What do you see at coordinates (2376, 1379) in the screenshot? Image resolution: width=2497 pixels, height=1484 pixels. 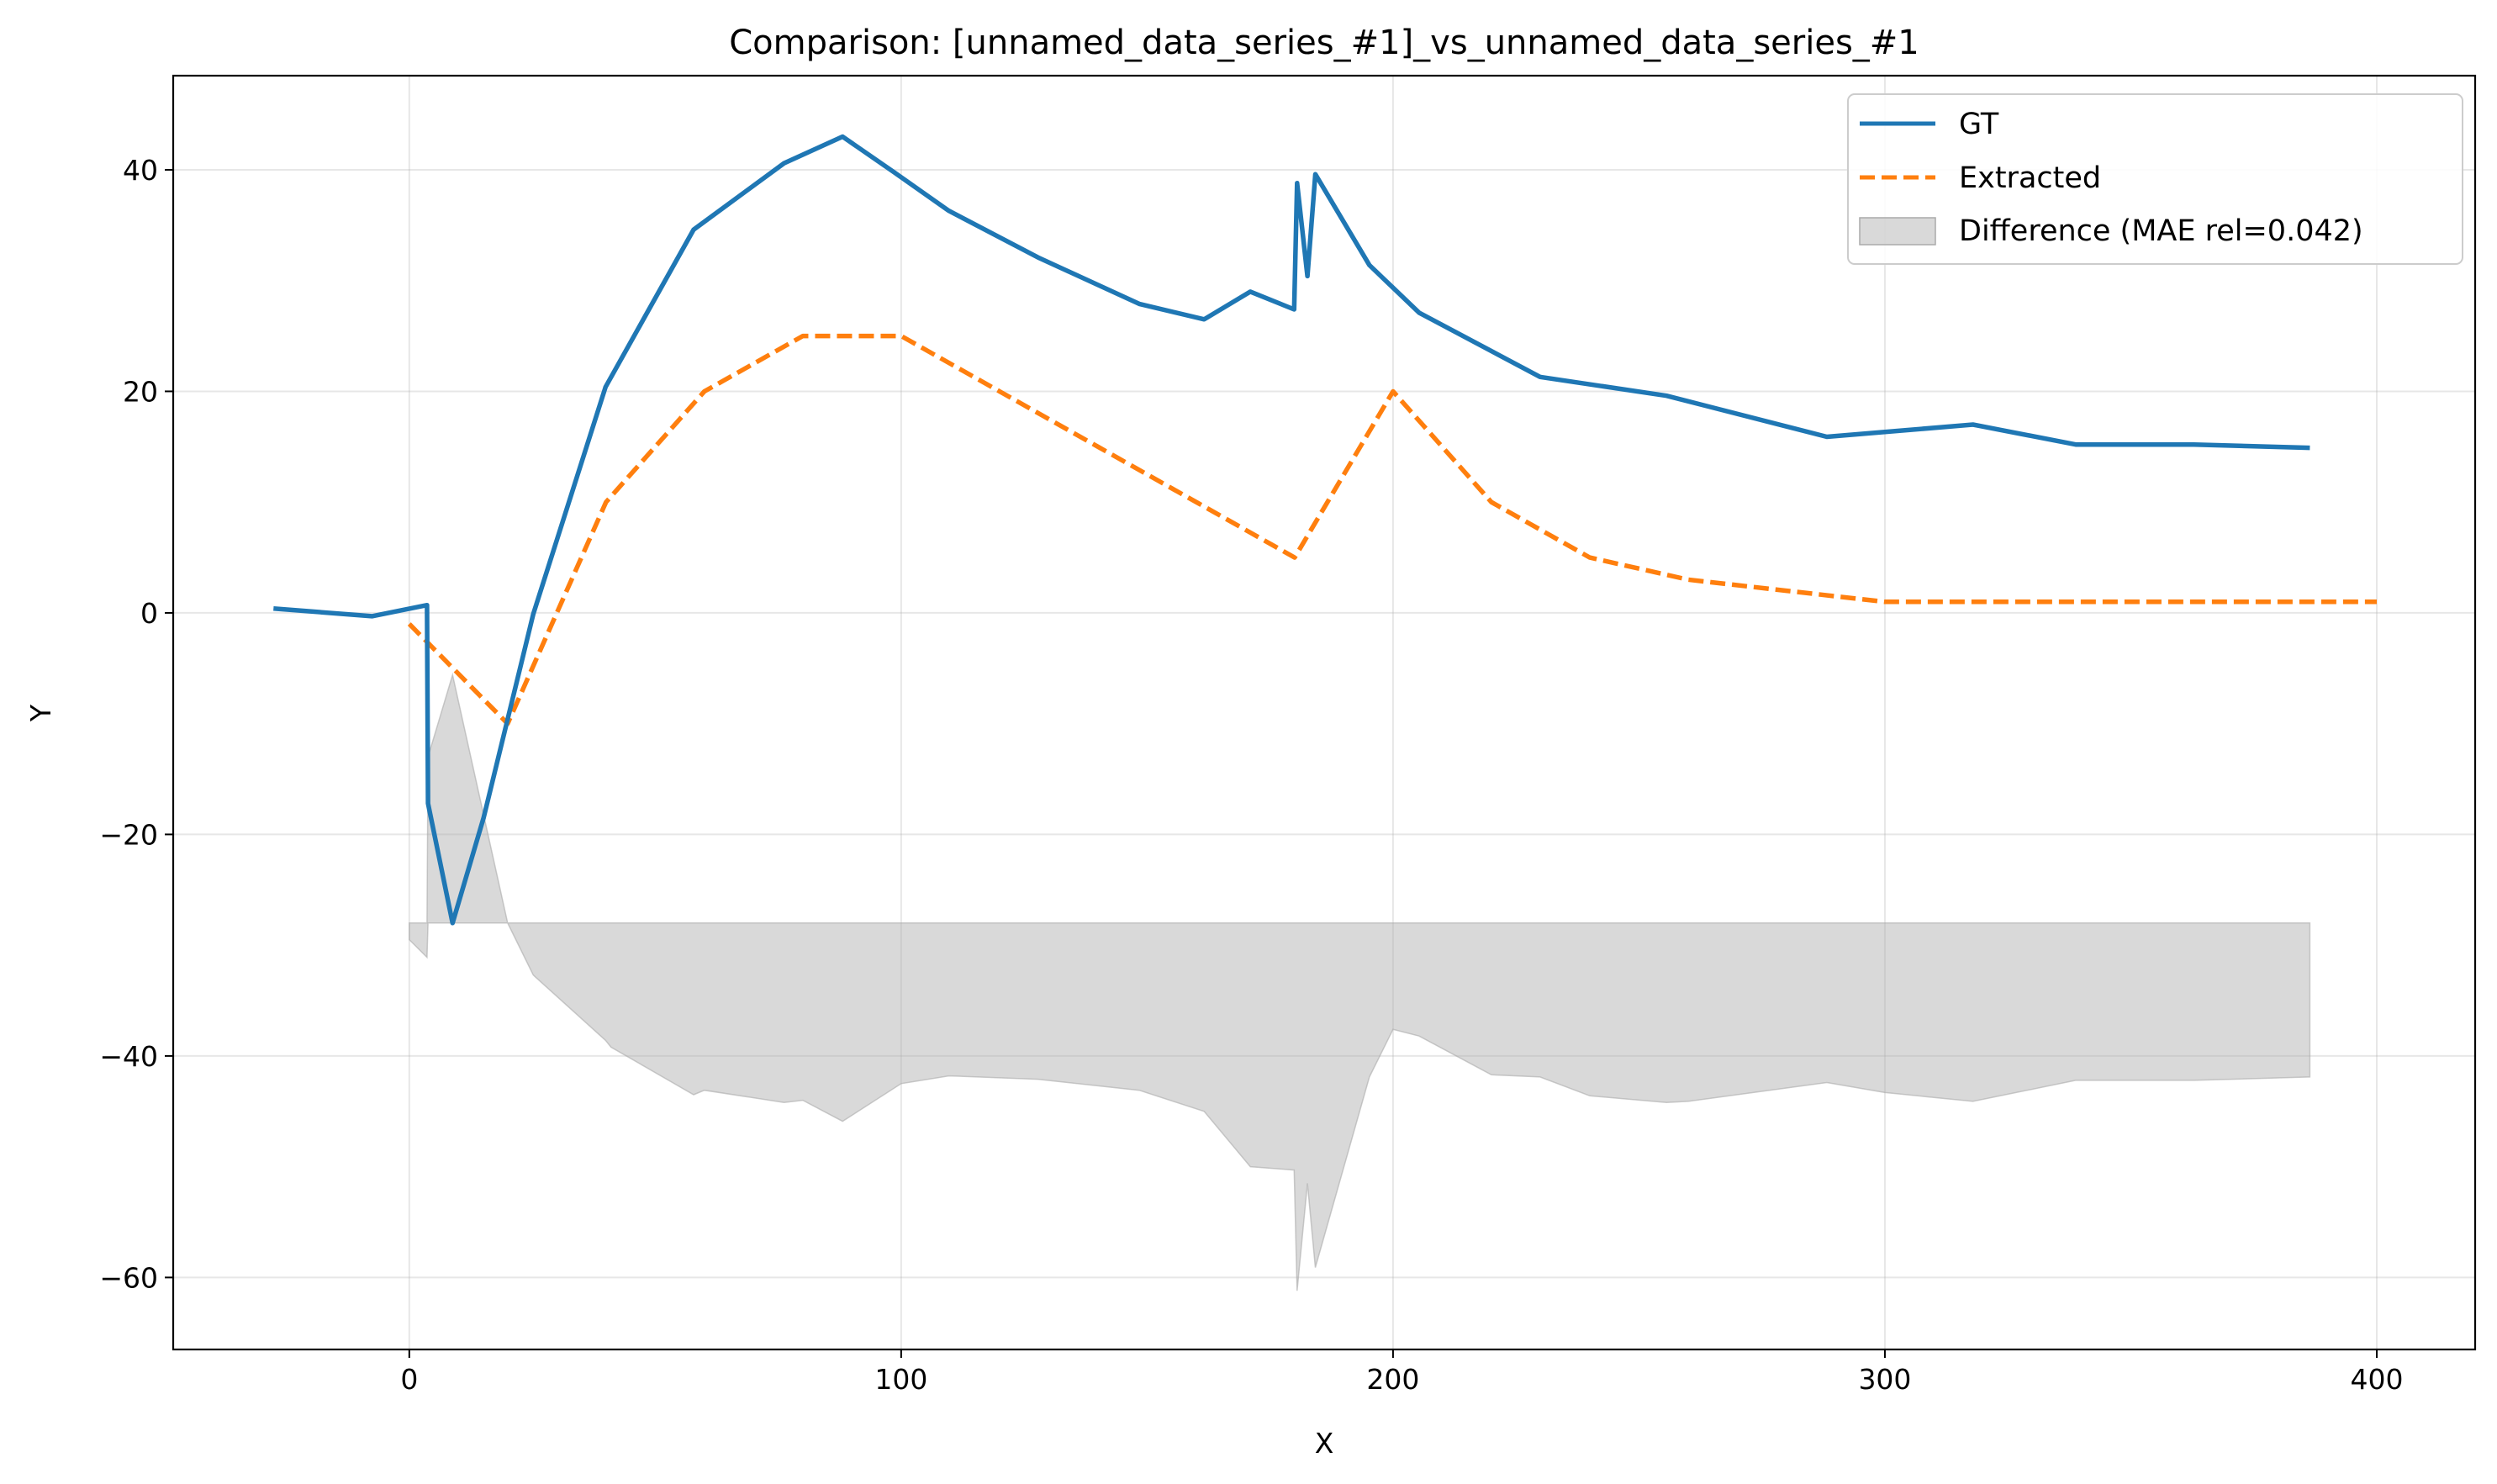 I see `x-tick-label: 400` at bounding box center [2376, 1379].